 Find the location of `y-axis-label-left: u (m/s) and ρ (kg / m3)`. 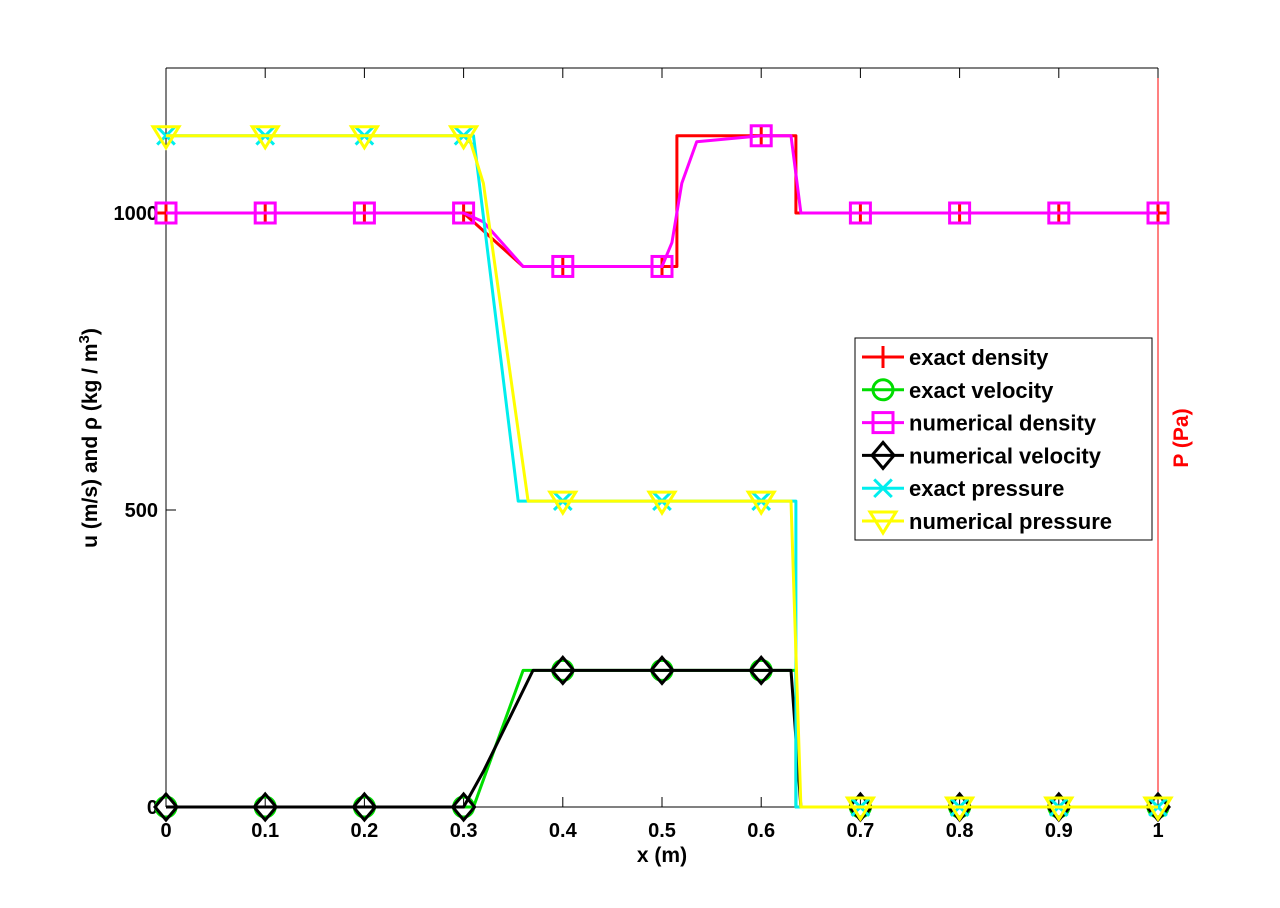

y-axis-label-left: u (m/s) and ρ (kg / m3) is located at coordinates (89, 438).